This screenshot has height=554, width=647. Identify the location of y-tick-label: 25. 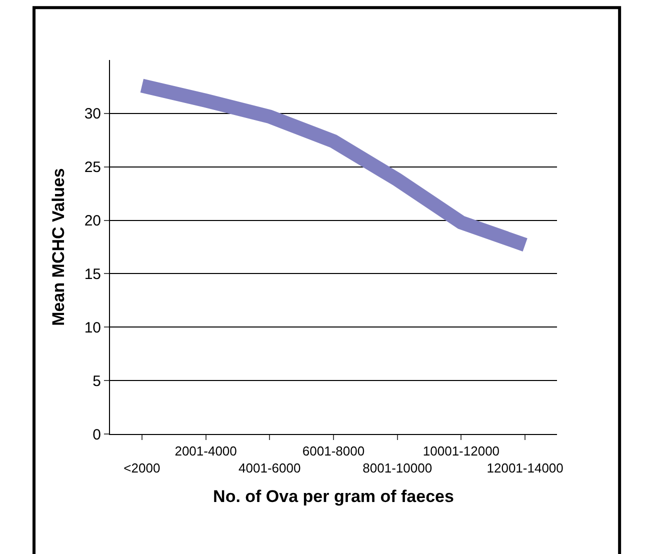
(92, 167).